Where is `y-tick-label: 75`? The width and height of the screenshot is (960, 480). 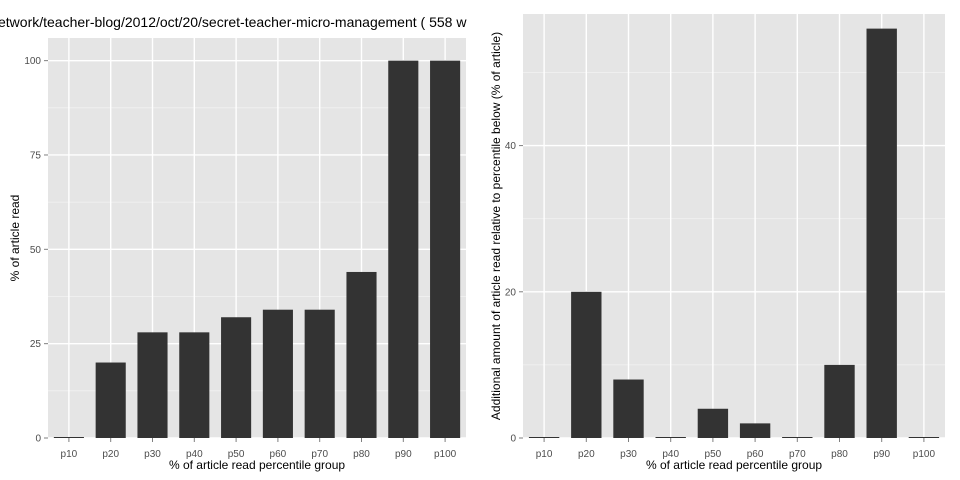
y-tick-label: 75 is located at coordinates (36, 155).